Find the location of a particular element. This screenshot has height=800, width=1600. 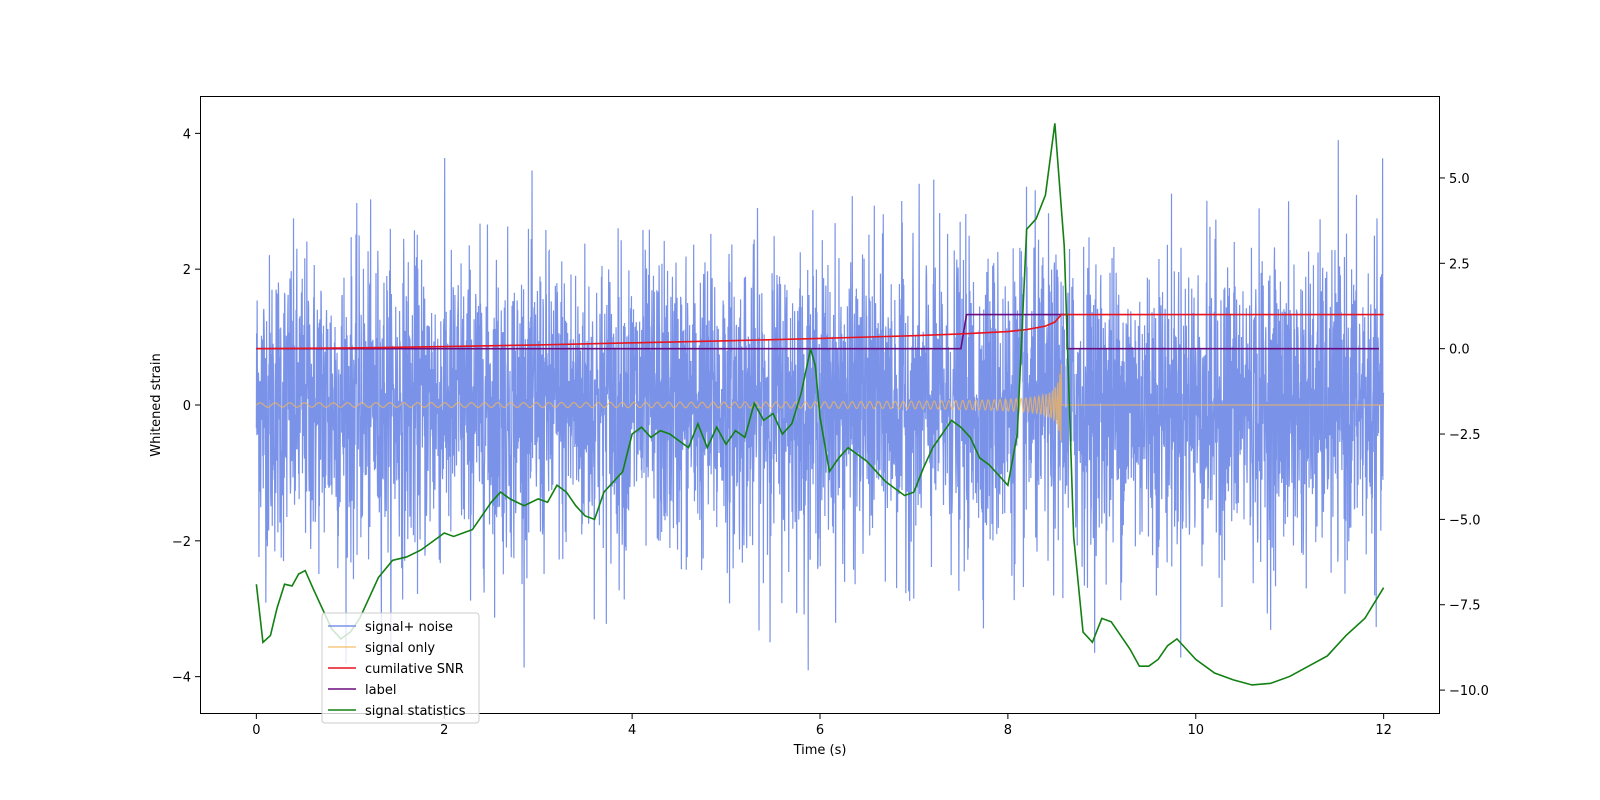

series-signal-only-line is located at coordinates (819, 403).